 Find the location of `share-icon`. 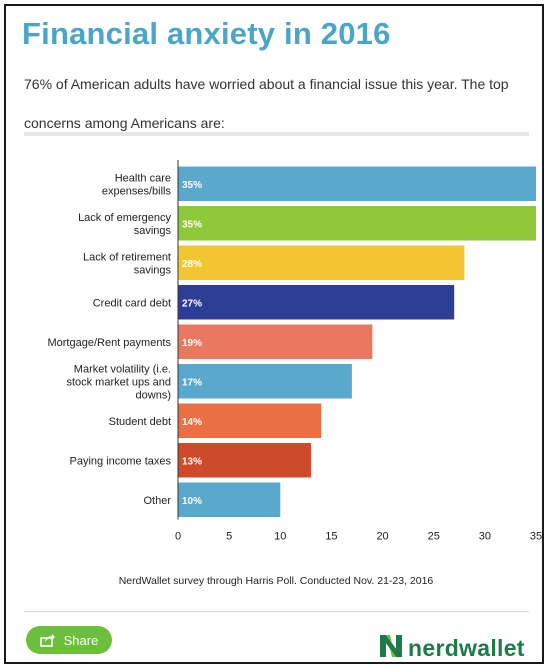

share-icon is located at coordinates (47, 640).